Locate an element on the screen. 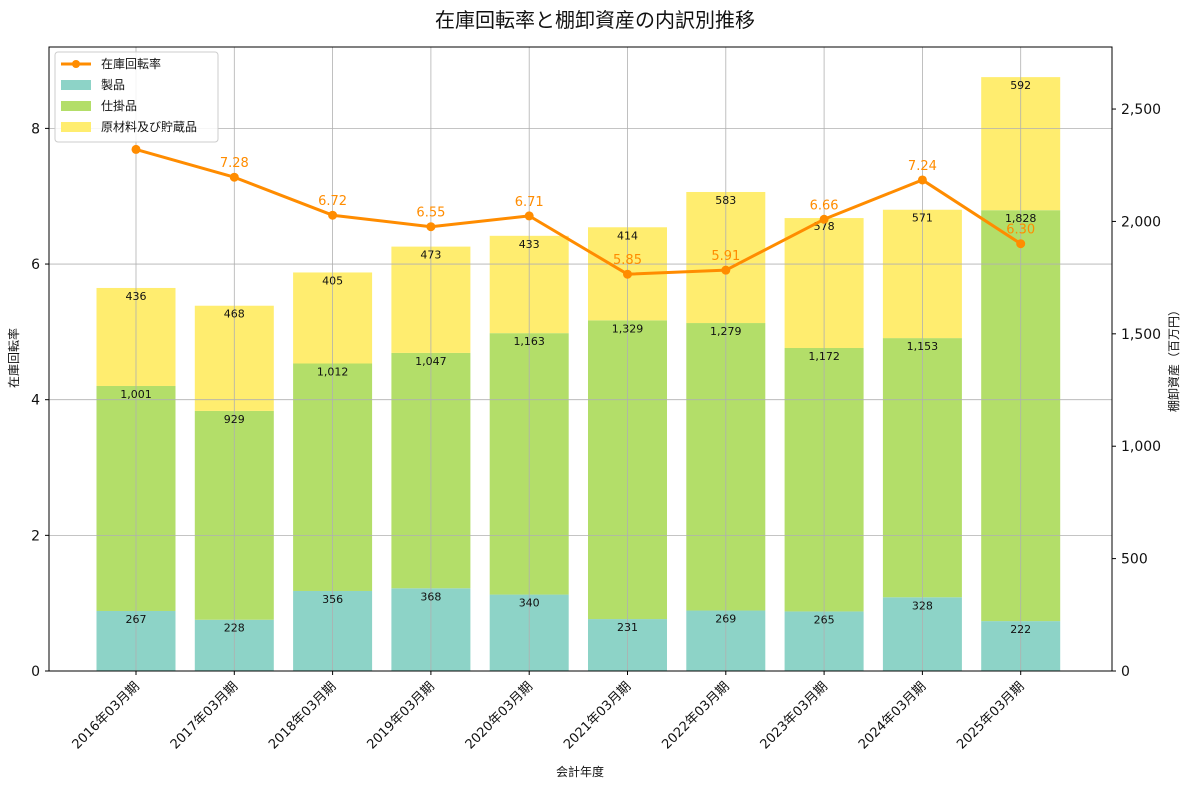 The height and width of the screenshot is (789, 1190). x-tick-label: 2021年03月期 is located at coordinates (597, 715).